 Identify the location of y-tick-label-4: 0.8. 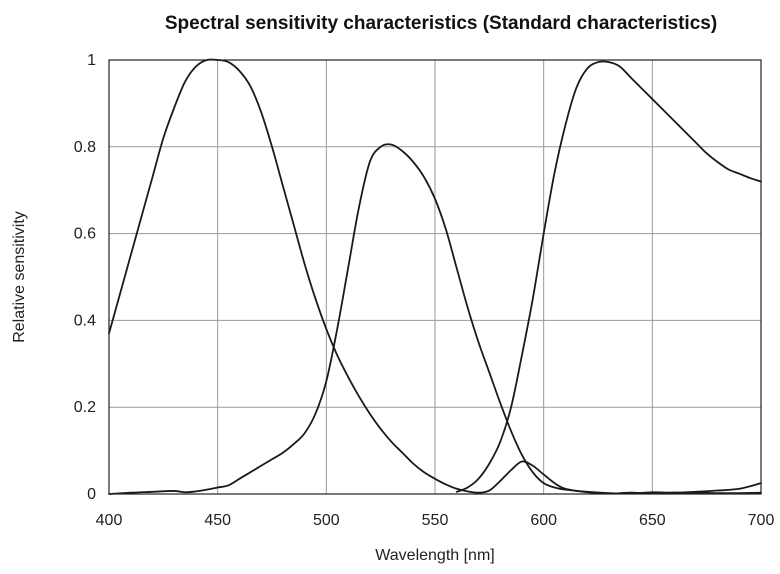
(85, 147).